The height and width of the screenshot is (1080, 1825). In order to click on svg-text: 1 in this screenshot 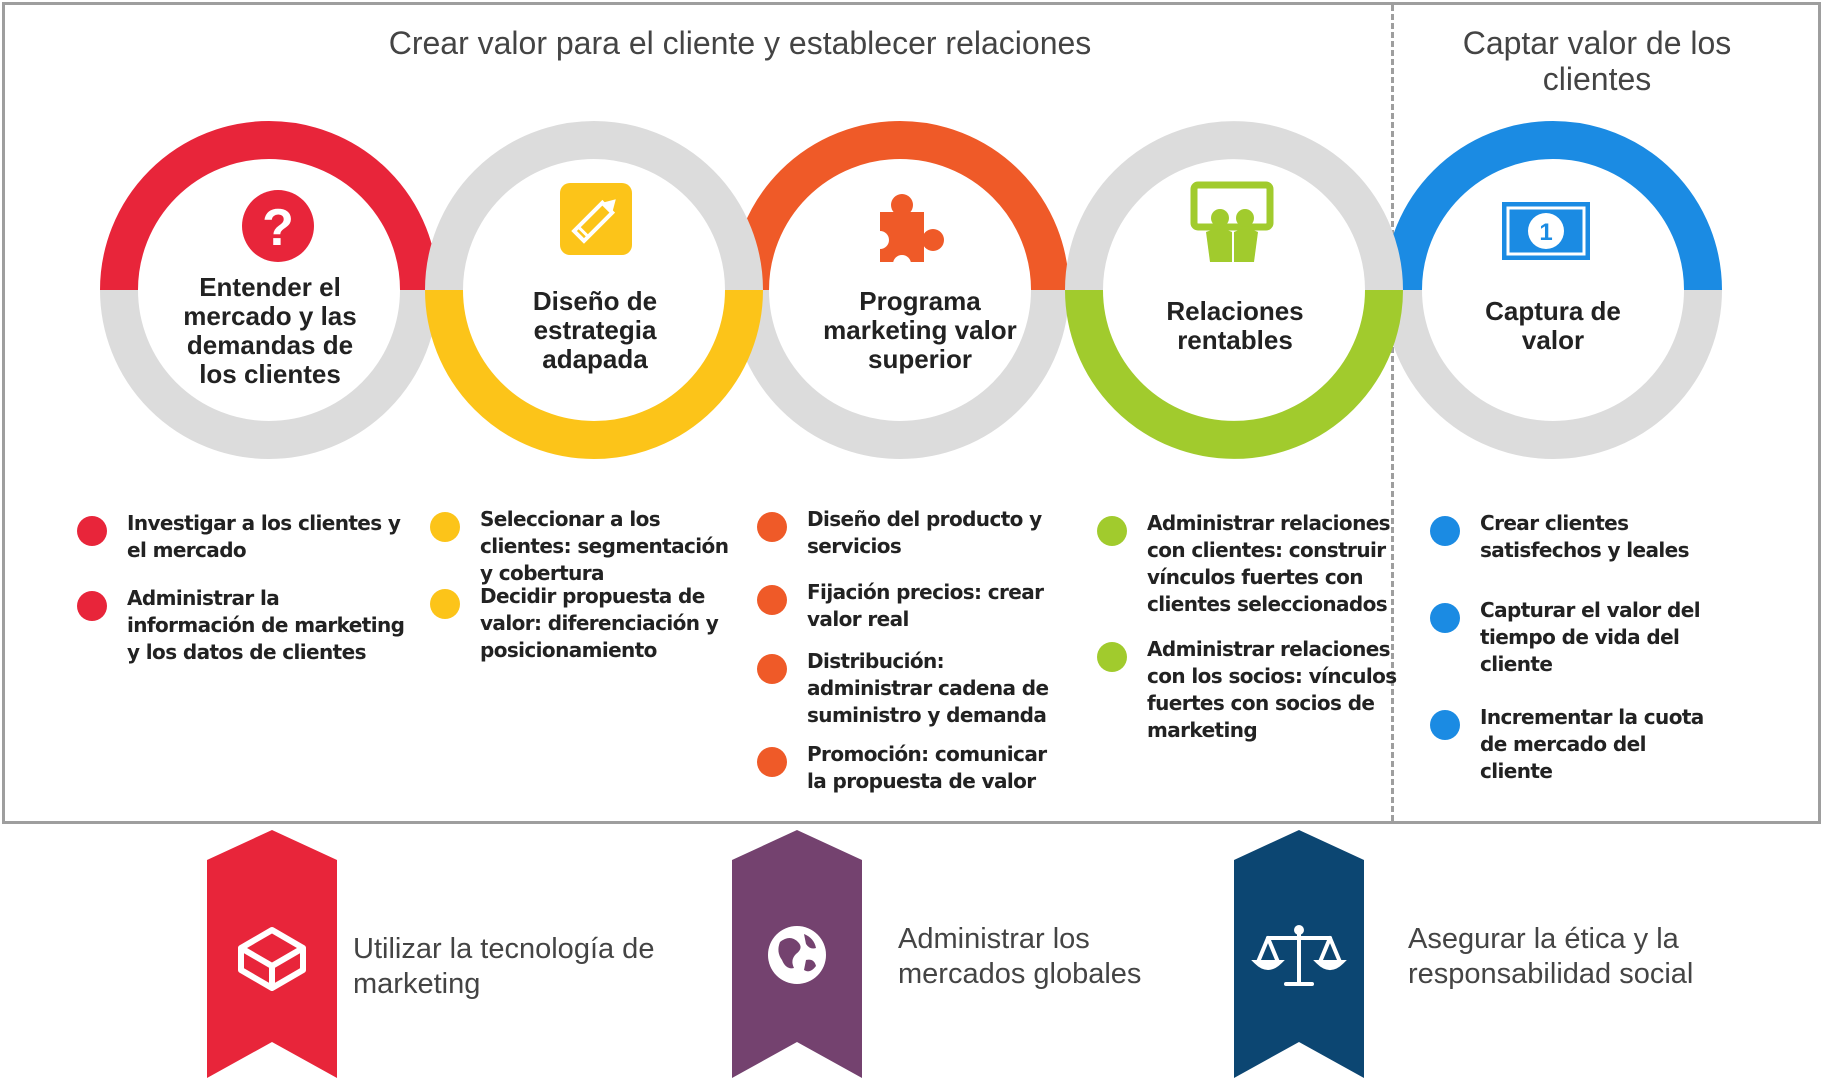, I will do `click(1545, 232)`.